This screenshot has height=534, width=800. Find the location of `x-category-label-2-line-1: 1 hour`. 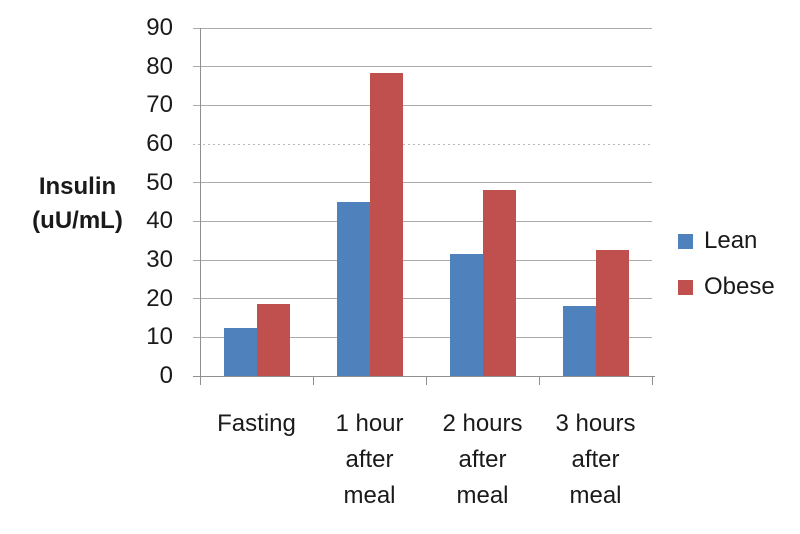

x-category-label-2-line-1: 1 hour is located at coordinates (369, 423).